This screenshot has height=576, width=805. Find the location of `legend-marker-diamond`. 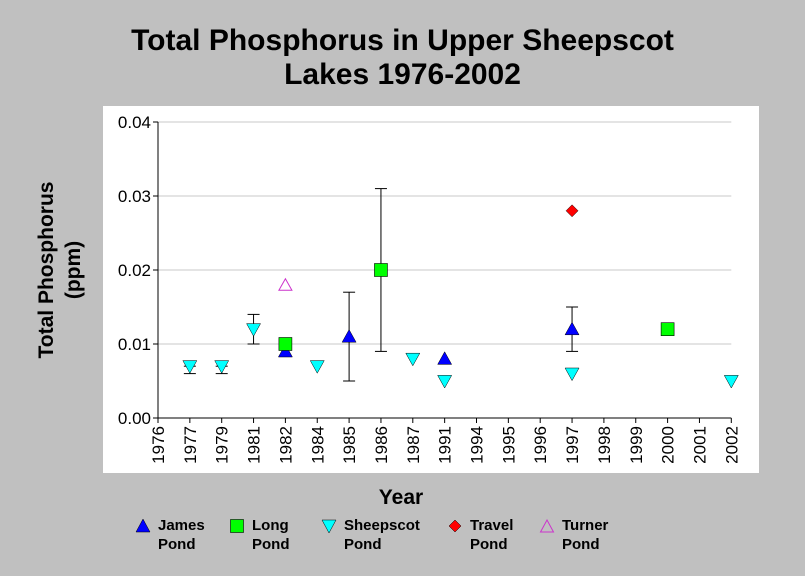

legend-marker-diamond is located at coordinates (455, 526).